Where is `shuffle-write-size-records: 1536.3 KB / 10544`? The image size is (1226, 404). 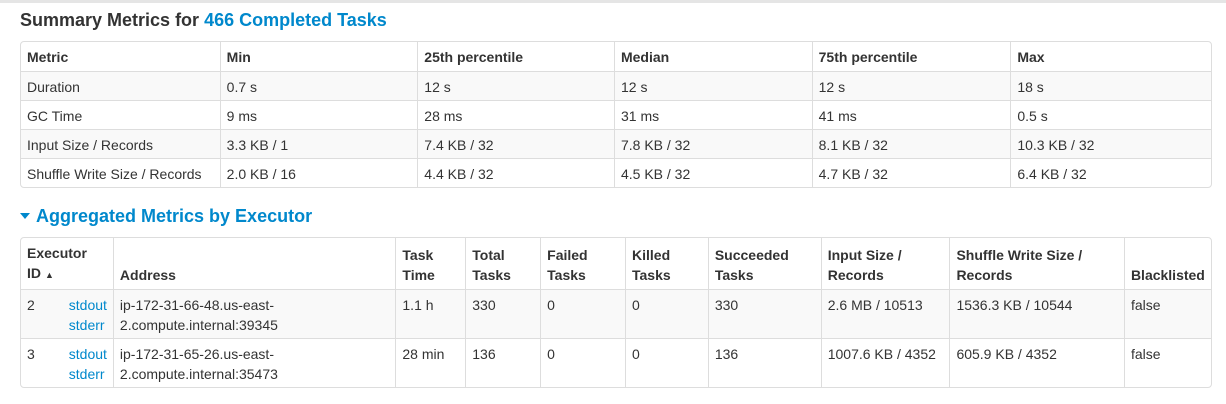 shuffle-write-size-records: 1536.3 KB / 10544 is located at coordinates (1036, 313).